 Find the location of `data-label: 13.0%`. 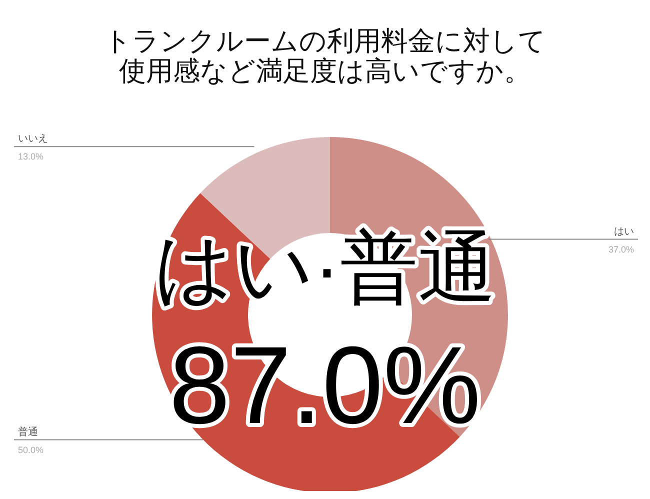

data-label: 13.0% is located at coordinates (31, 157).